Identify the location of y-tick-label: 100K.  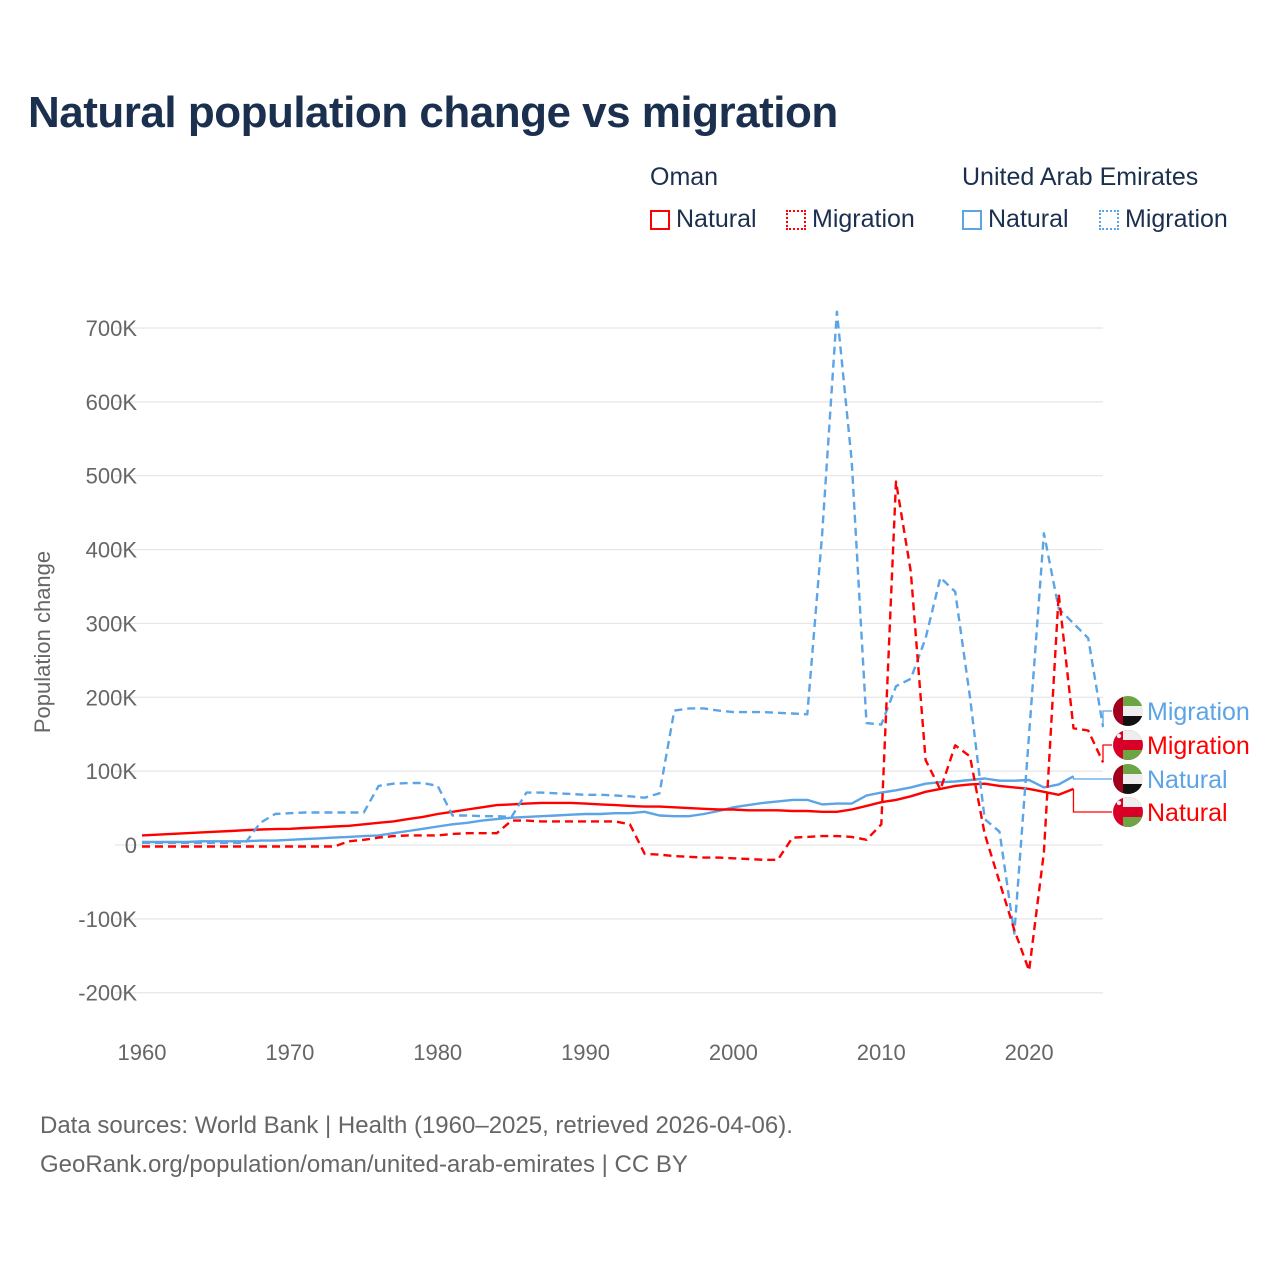
(112, 771).